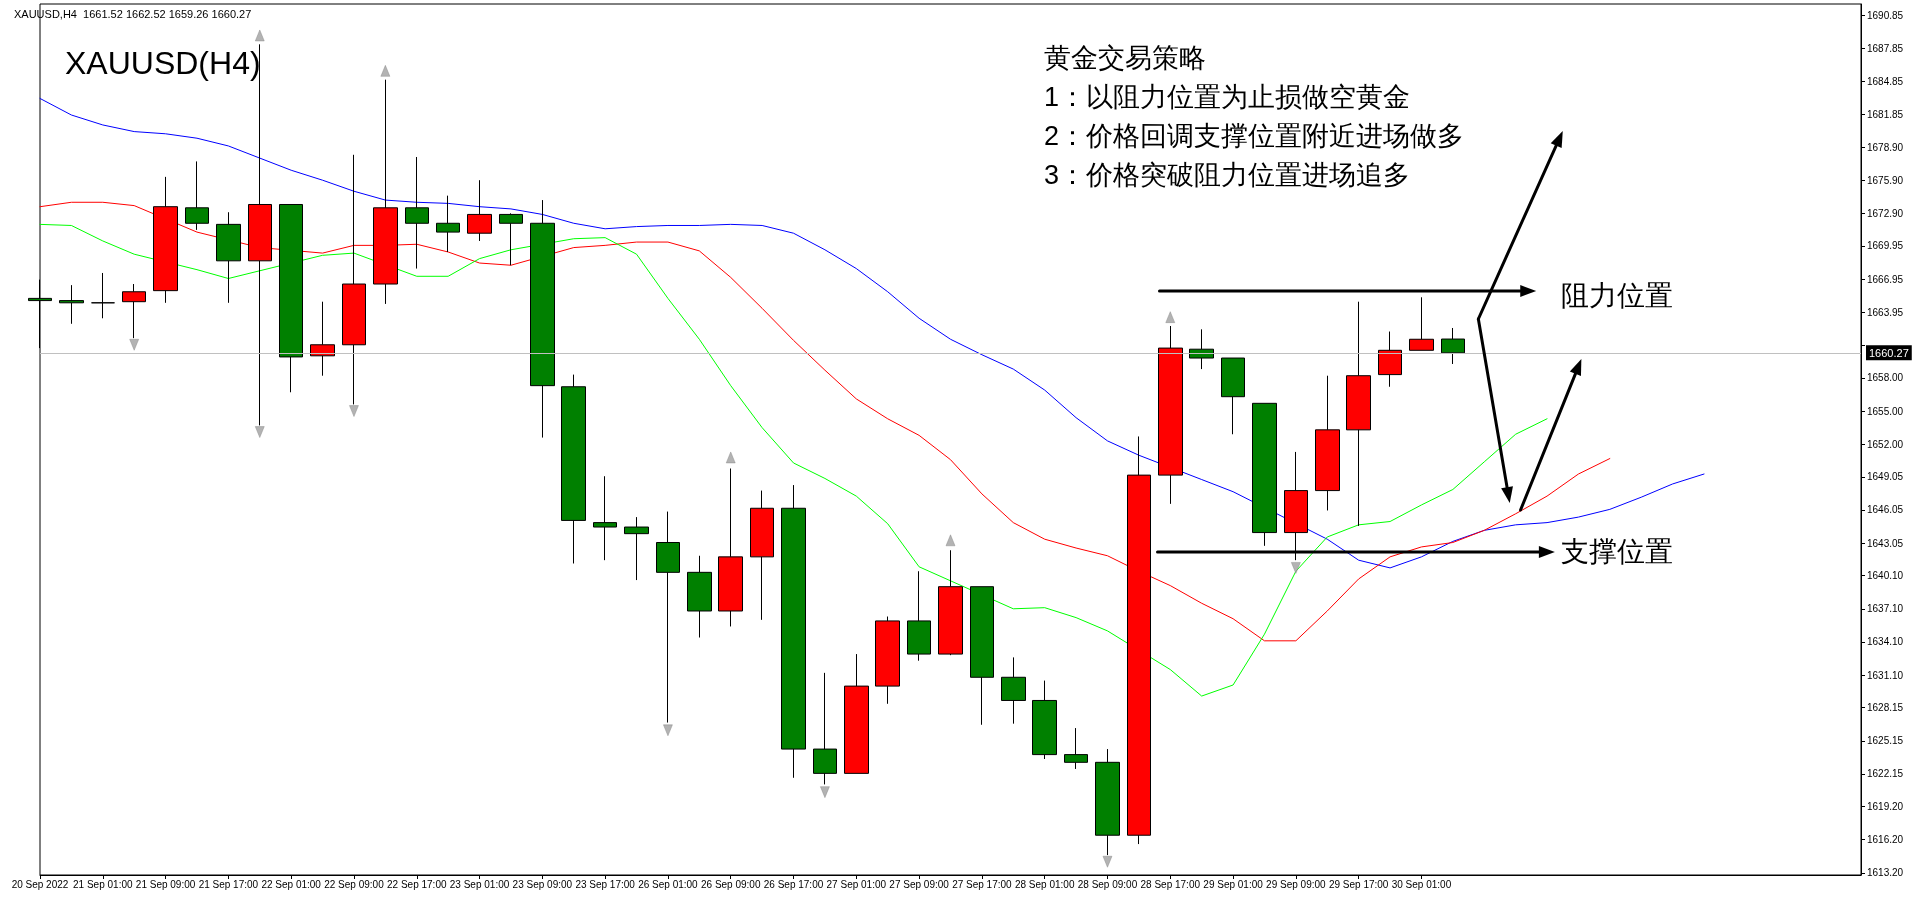  Describe the element at coordinates (1107, 884) in the screenshot. I see `x-tick-label: 28 Sep 09:00` at that location.